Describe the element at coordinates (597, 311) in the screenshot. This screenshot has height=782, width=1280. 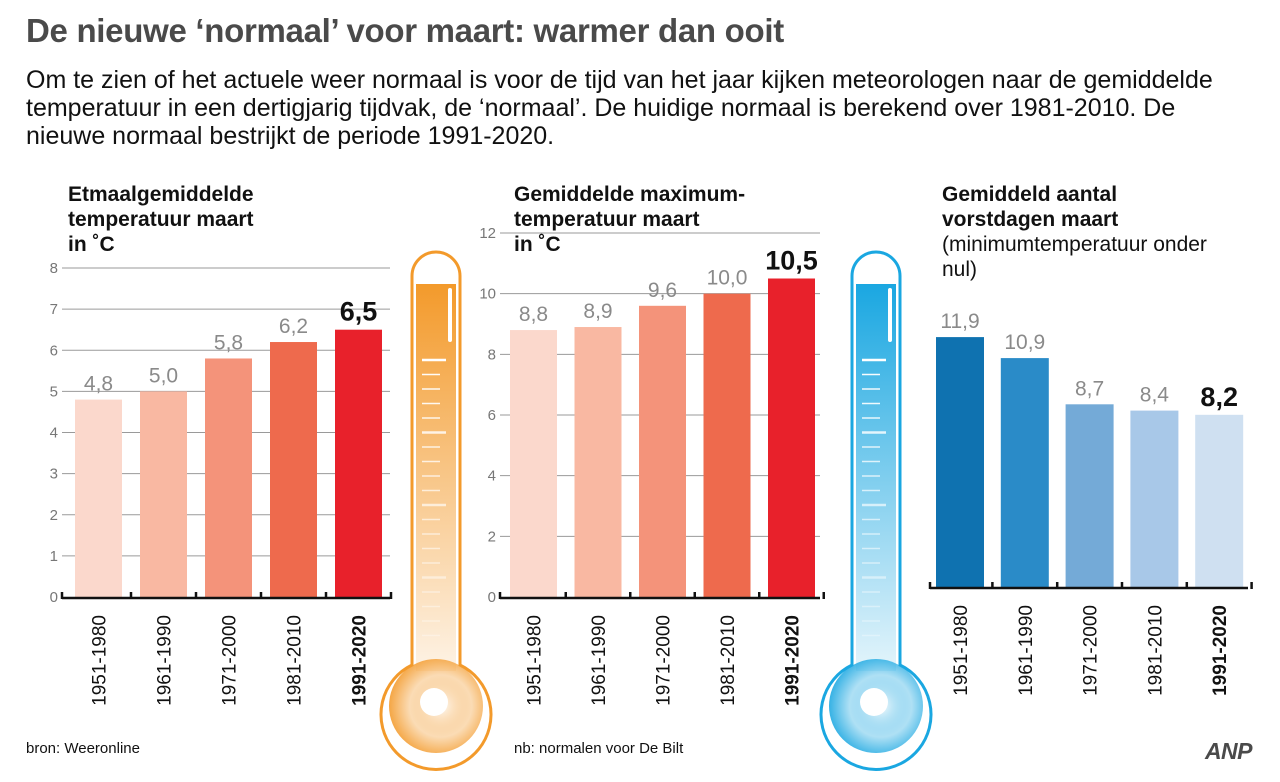
I see `value-label: 8,9` at that location.